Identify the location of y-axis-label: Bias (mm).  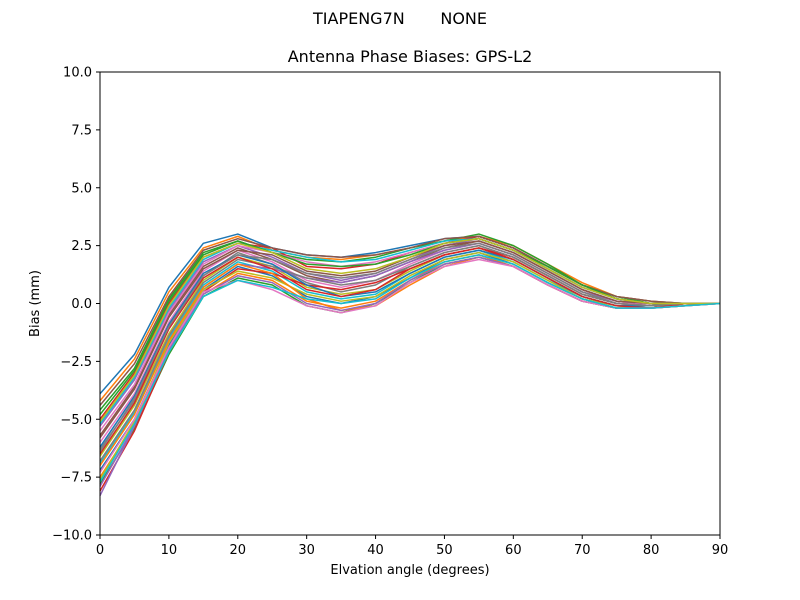
(35, 303).